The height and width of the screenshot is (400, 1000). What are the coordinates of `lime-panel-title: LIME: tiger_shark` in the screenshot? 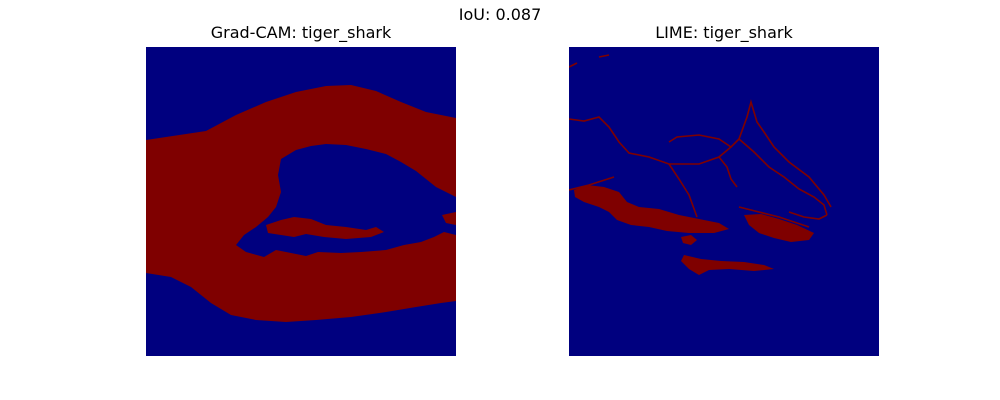 It's located at (724, 32).